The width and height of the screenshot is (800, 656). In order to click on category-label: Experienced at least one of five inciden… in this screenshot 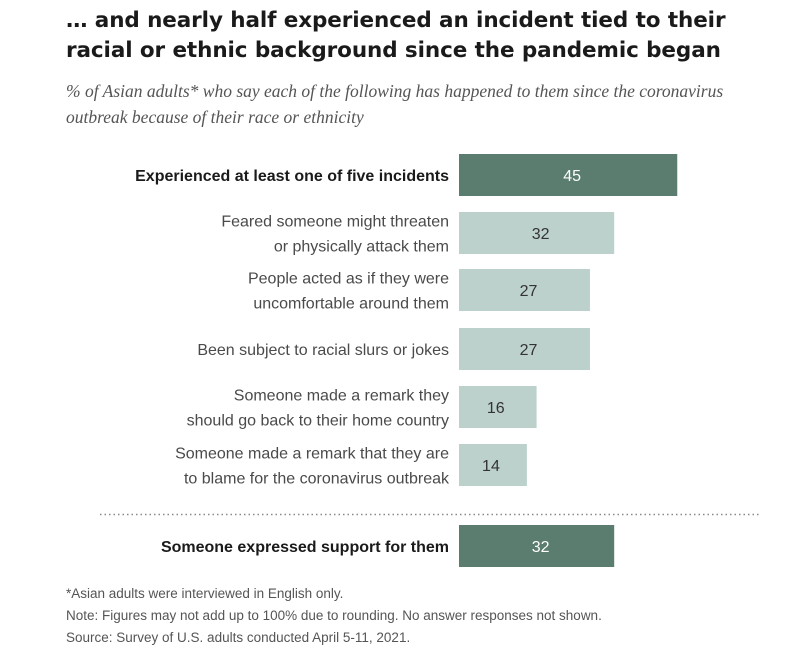, I will do `click(292, 176)`.